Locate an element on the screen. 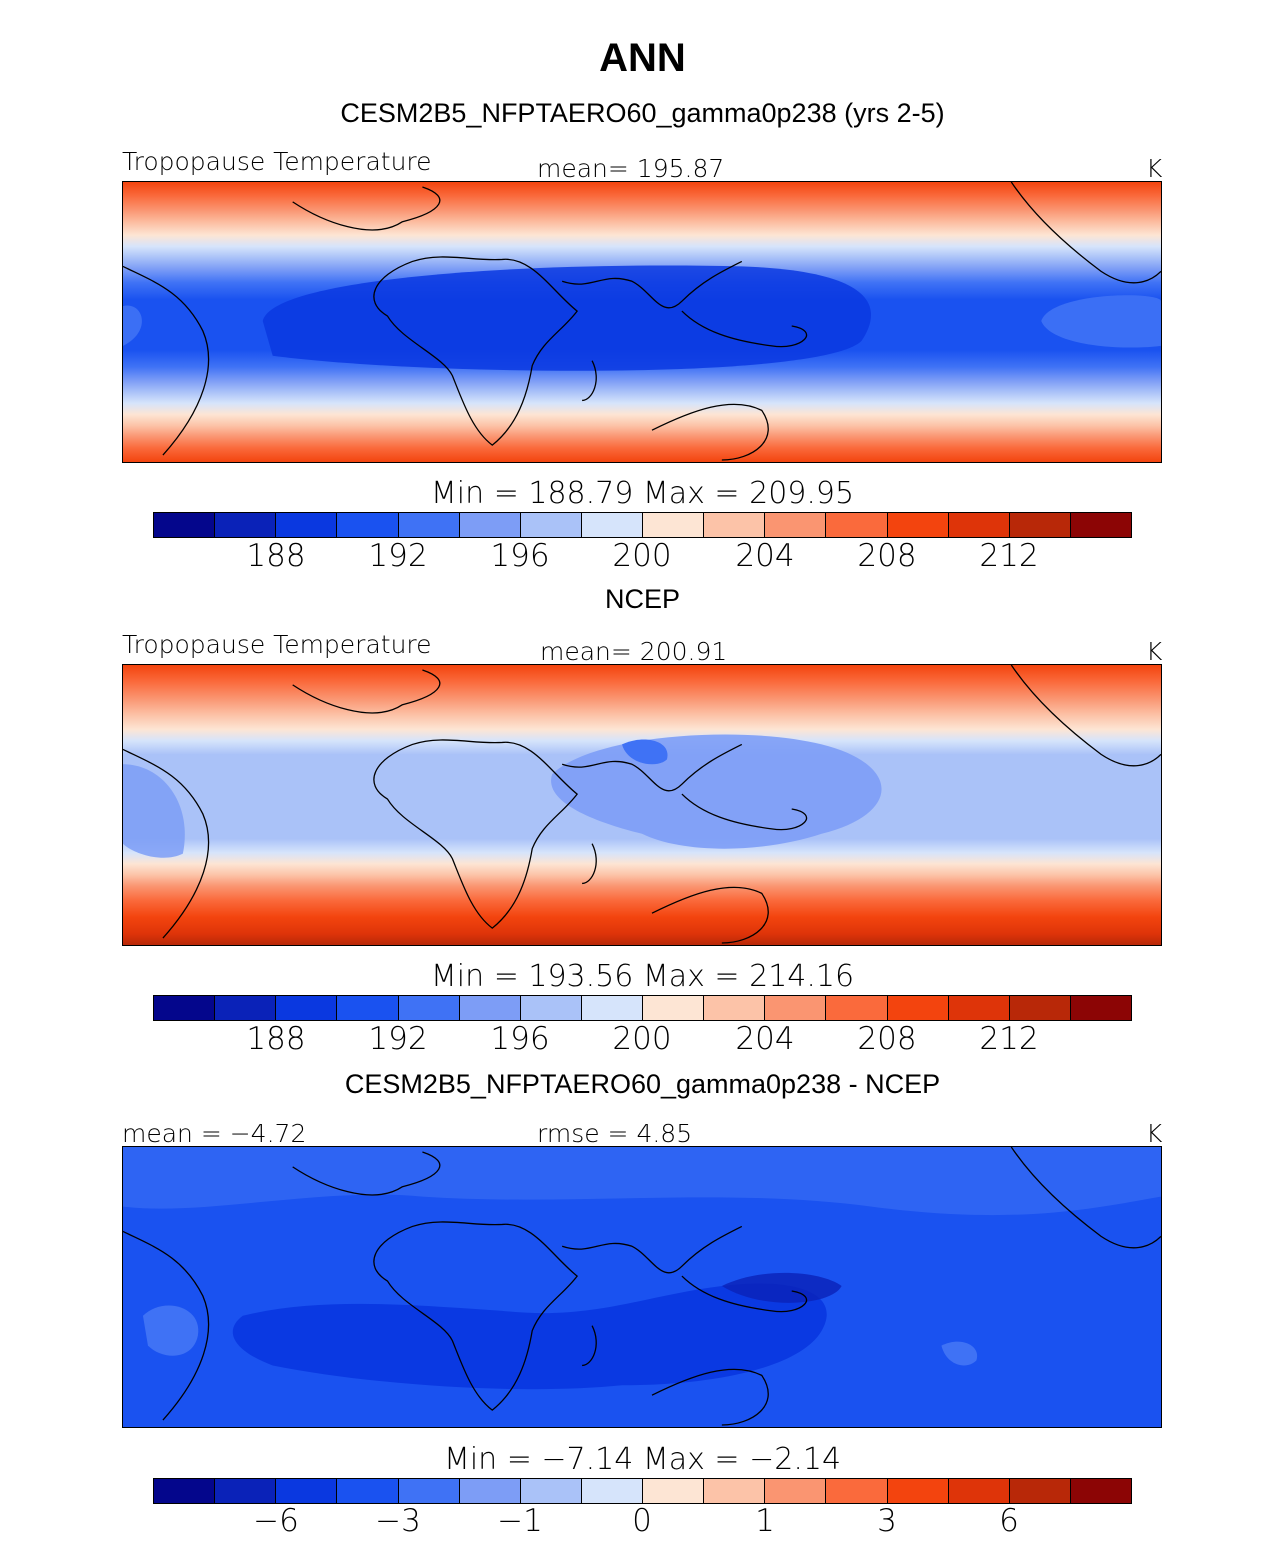 Image resolution: width=1285 pixels, height=1541 pixels. panel-2-minmax: Min = 193.56 Max = 214.16 is located at coordinates (642, 976).